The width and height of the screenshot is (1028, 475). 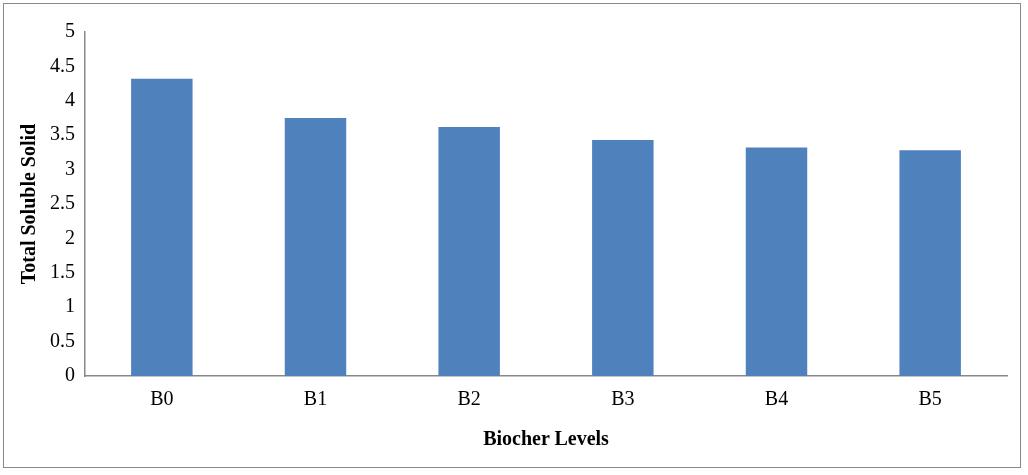 I want to click on y-tick-label: 4.5, so click(x=62, y=64).